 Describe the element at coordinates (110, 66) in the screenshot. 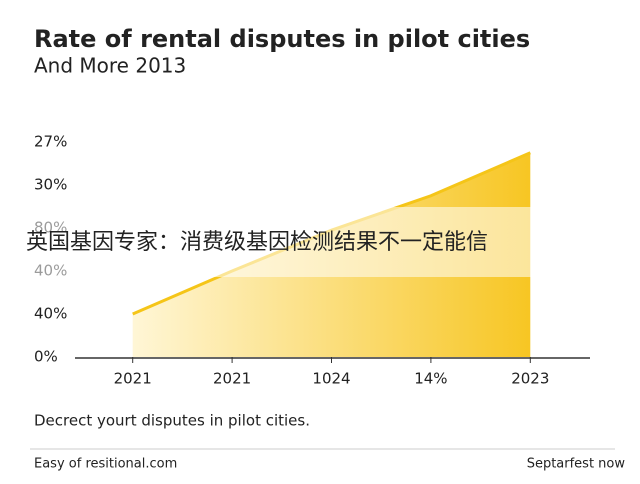

I see `chart-subtitle: And More 2013` at that location.